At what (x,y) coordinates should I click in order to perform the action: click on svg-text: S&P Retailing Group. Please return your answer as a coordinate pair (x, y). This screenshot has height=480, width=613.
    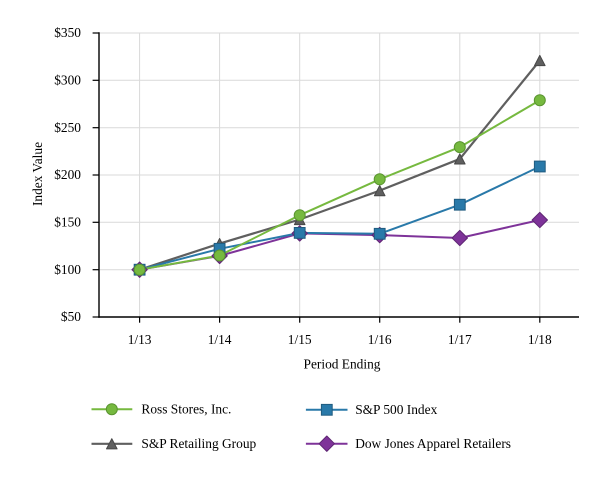
    Looking at the image, I should click on (198, 443).